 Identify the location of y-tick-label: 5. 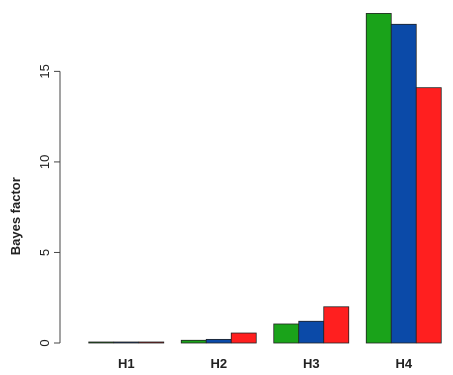
(44, 252).